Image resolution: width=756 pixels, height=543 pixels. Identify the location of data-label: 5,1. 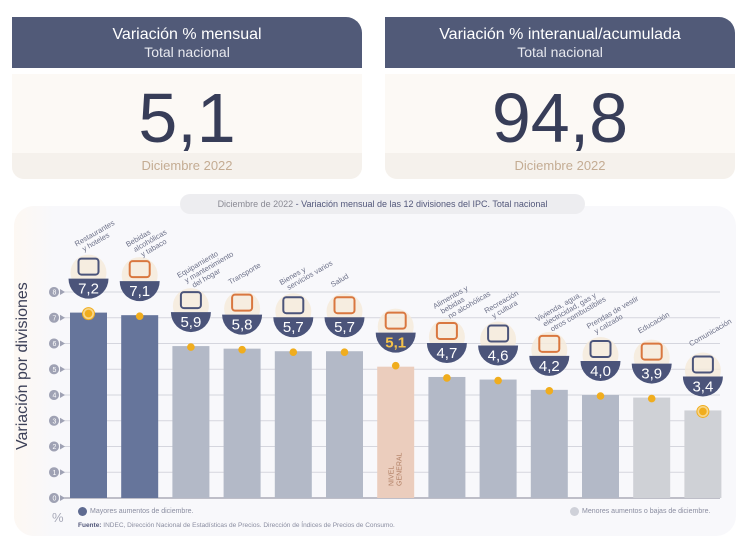
(395, 343).